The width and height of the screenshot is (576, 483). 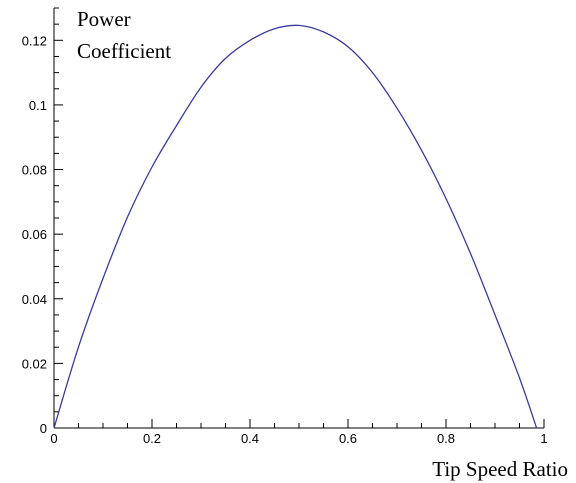 What do you see at coordinates (152, 438) in the screenshot?
I see `x-tick-label: 0.2` at bounding box center [152, 438].